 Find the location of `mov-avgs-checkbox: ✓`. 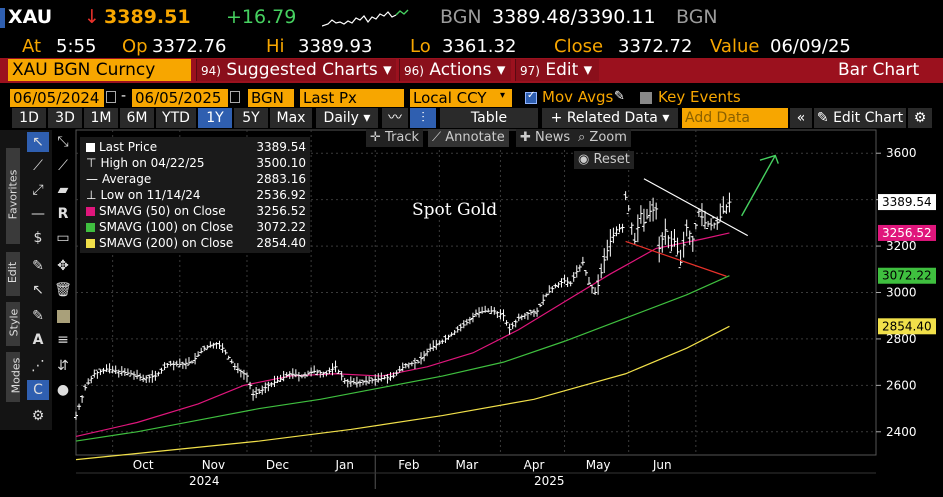

mov-avgs-checkbox: ✓ is located at coordinates (531, 97).